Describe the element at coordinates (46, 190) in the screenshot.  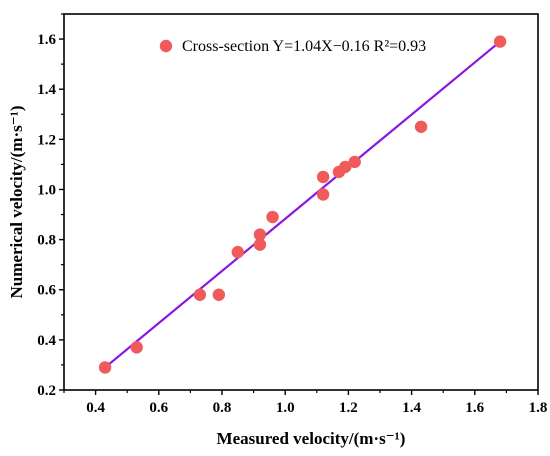
I see `y-tick-label: 1.0` at that location.